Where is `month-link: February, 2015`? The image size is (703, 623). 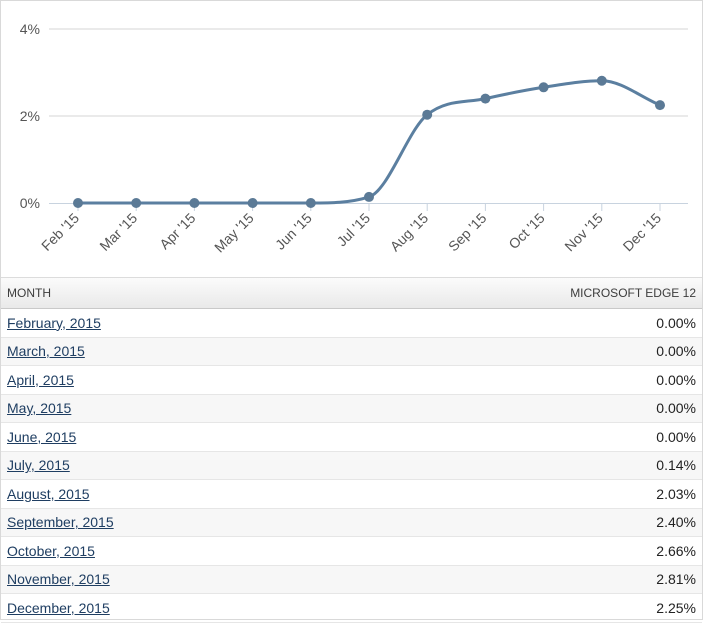 month-link: February, 2015 is located at coordinates (54, 322).